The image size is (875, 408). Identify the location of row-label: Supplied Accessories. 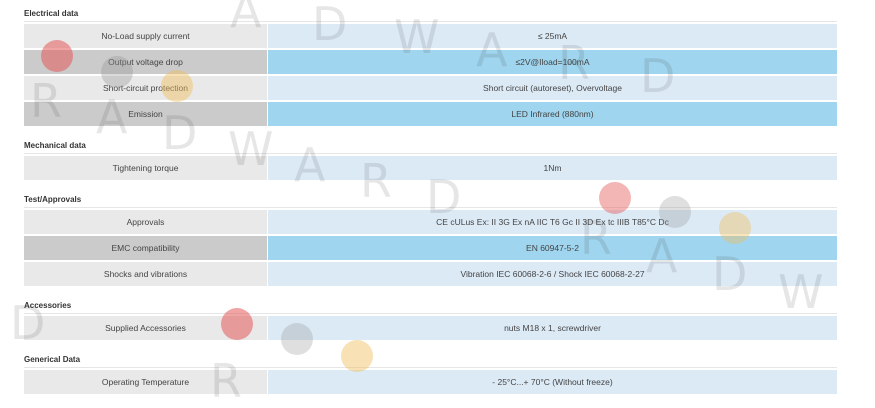
(145, 328).